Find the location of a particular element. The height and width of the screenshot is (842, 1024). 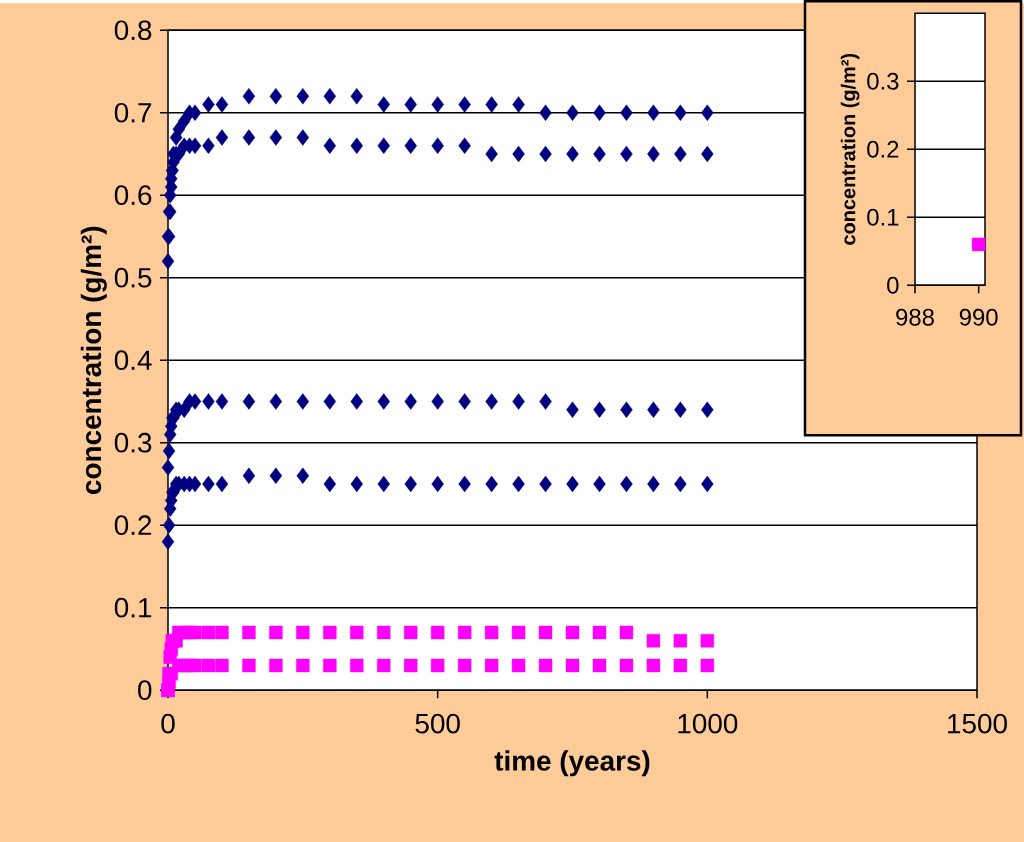

y-tick-label: 0.8 is located at coordinates (133, 30).